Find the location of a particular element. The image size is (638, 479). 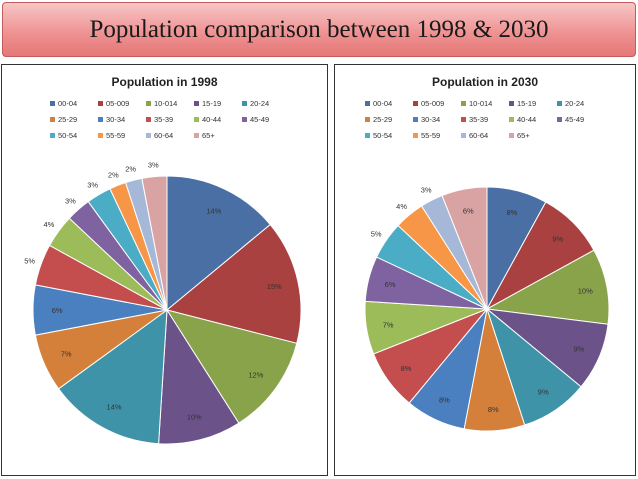

data-label: 4% is located at coordinates (48, 224).